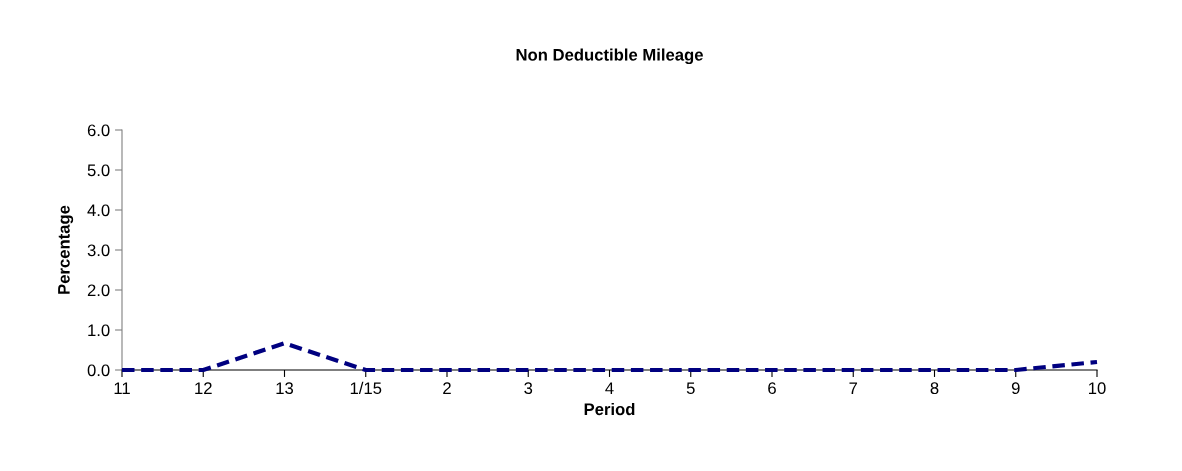 This screenshot has height=471, width=1182. I want to click on x-tick-label: 8, so click(934, 388).